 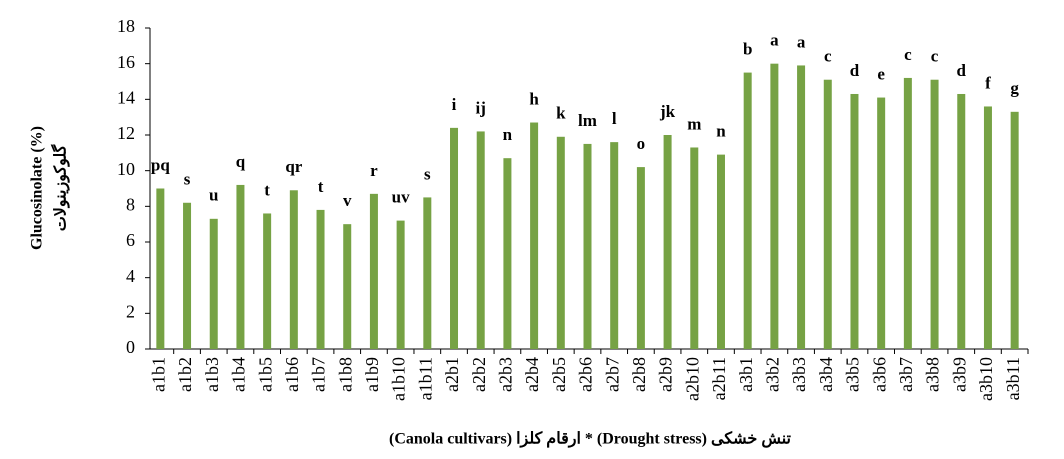 I want to click on y-tick-label: 4, so click(x=130, y=276).